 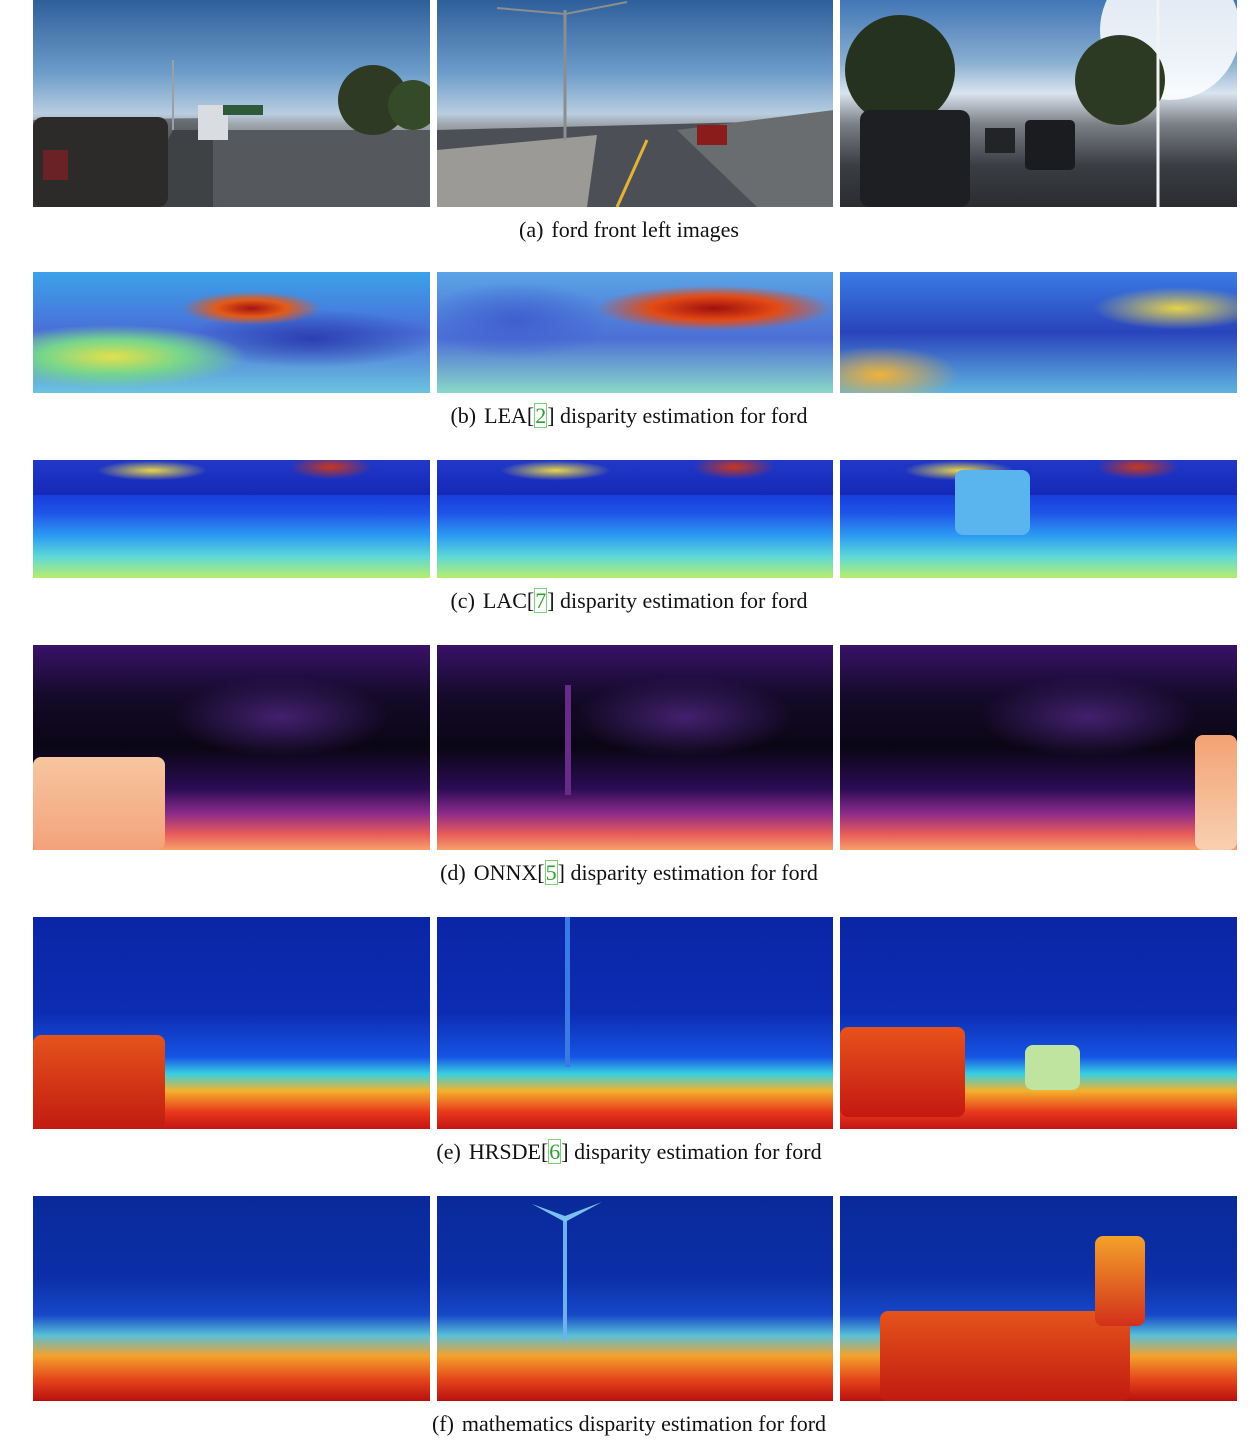 I want to click on photo-highway-truck, so click(x=231, y=103).